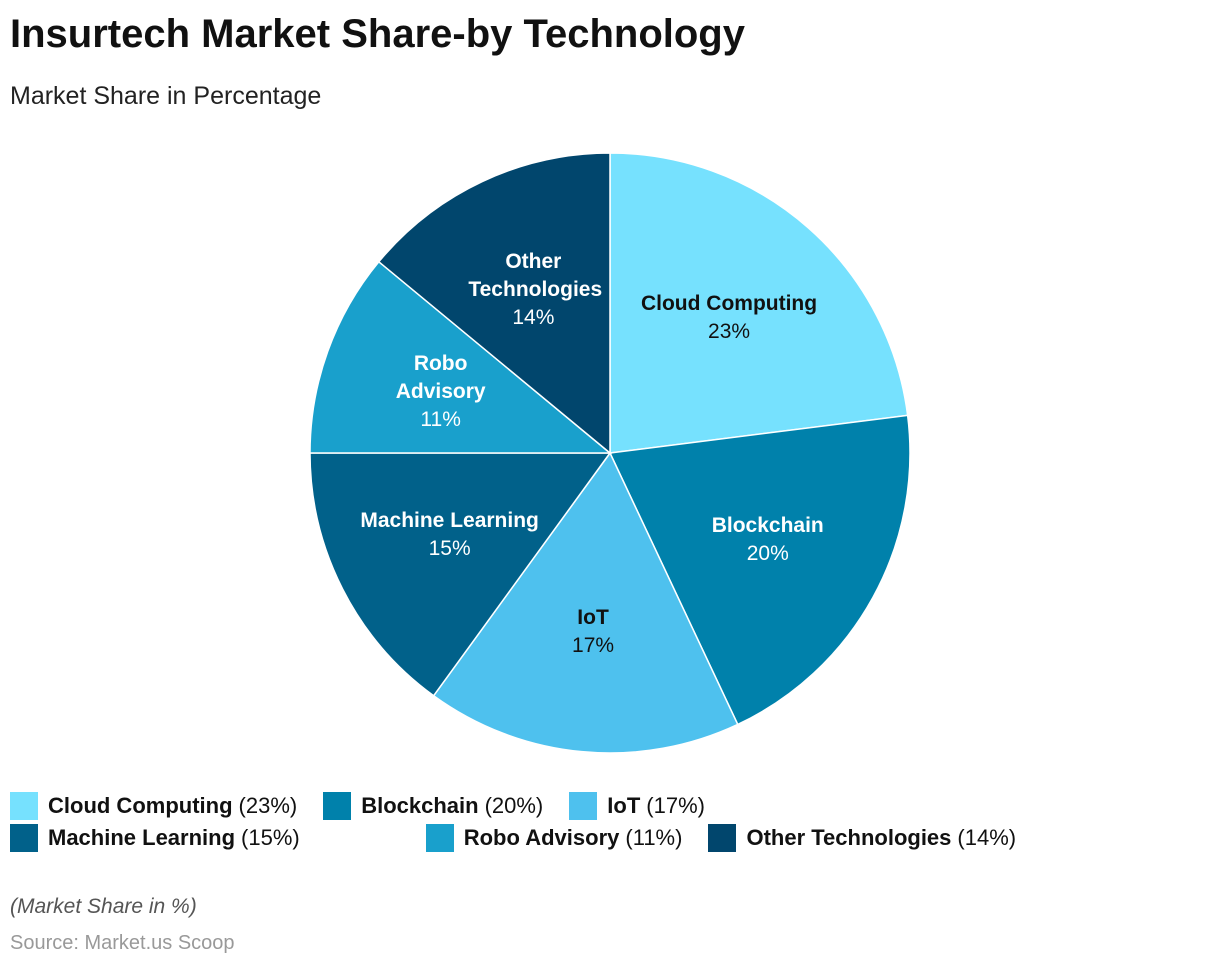  Describe the element at coordinates (675, 805) in the screenshot. I see `legend-value: (17%)` at that location.